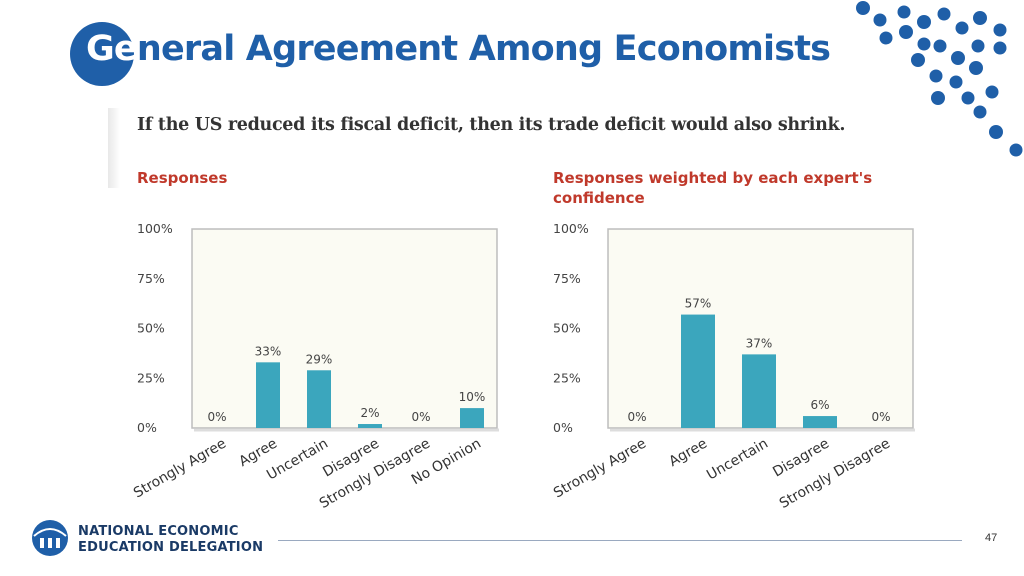  Describe the element at coordinates (819, 405) in the screenshot. I see `data-label: 6%` at that location.